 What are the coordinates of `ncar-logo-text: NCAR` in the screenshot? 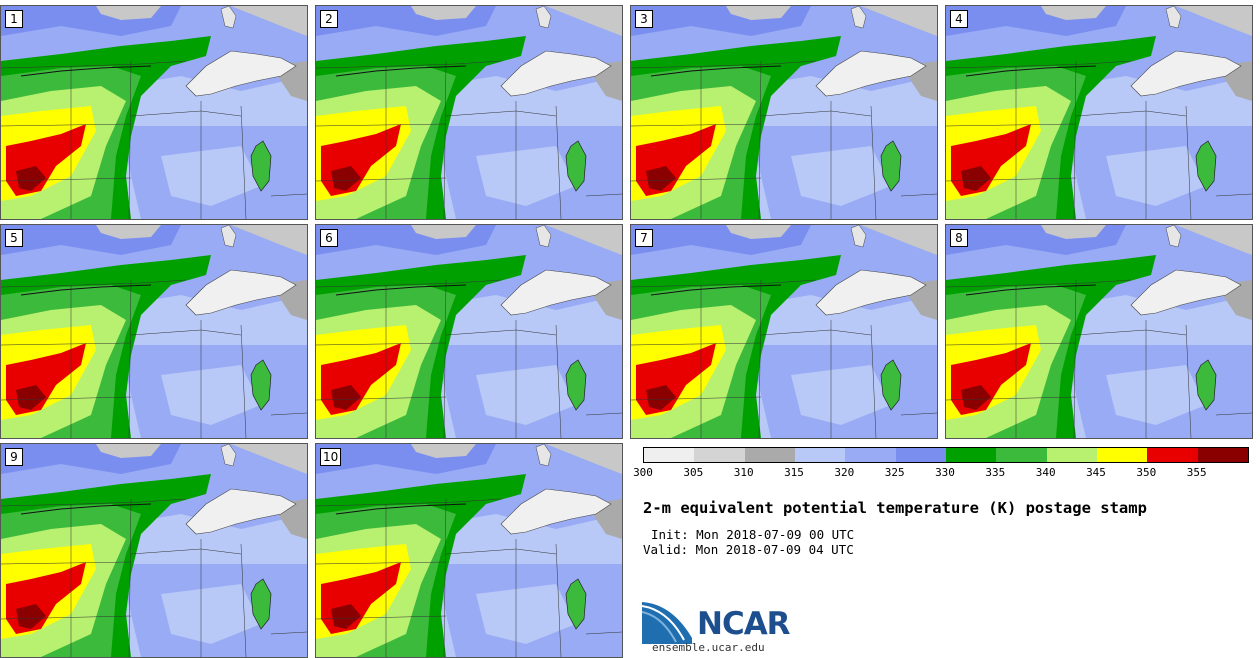 It's located at (744, 624).